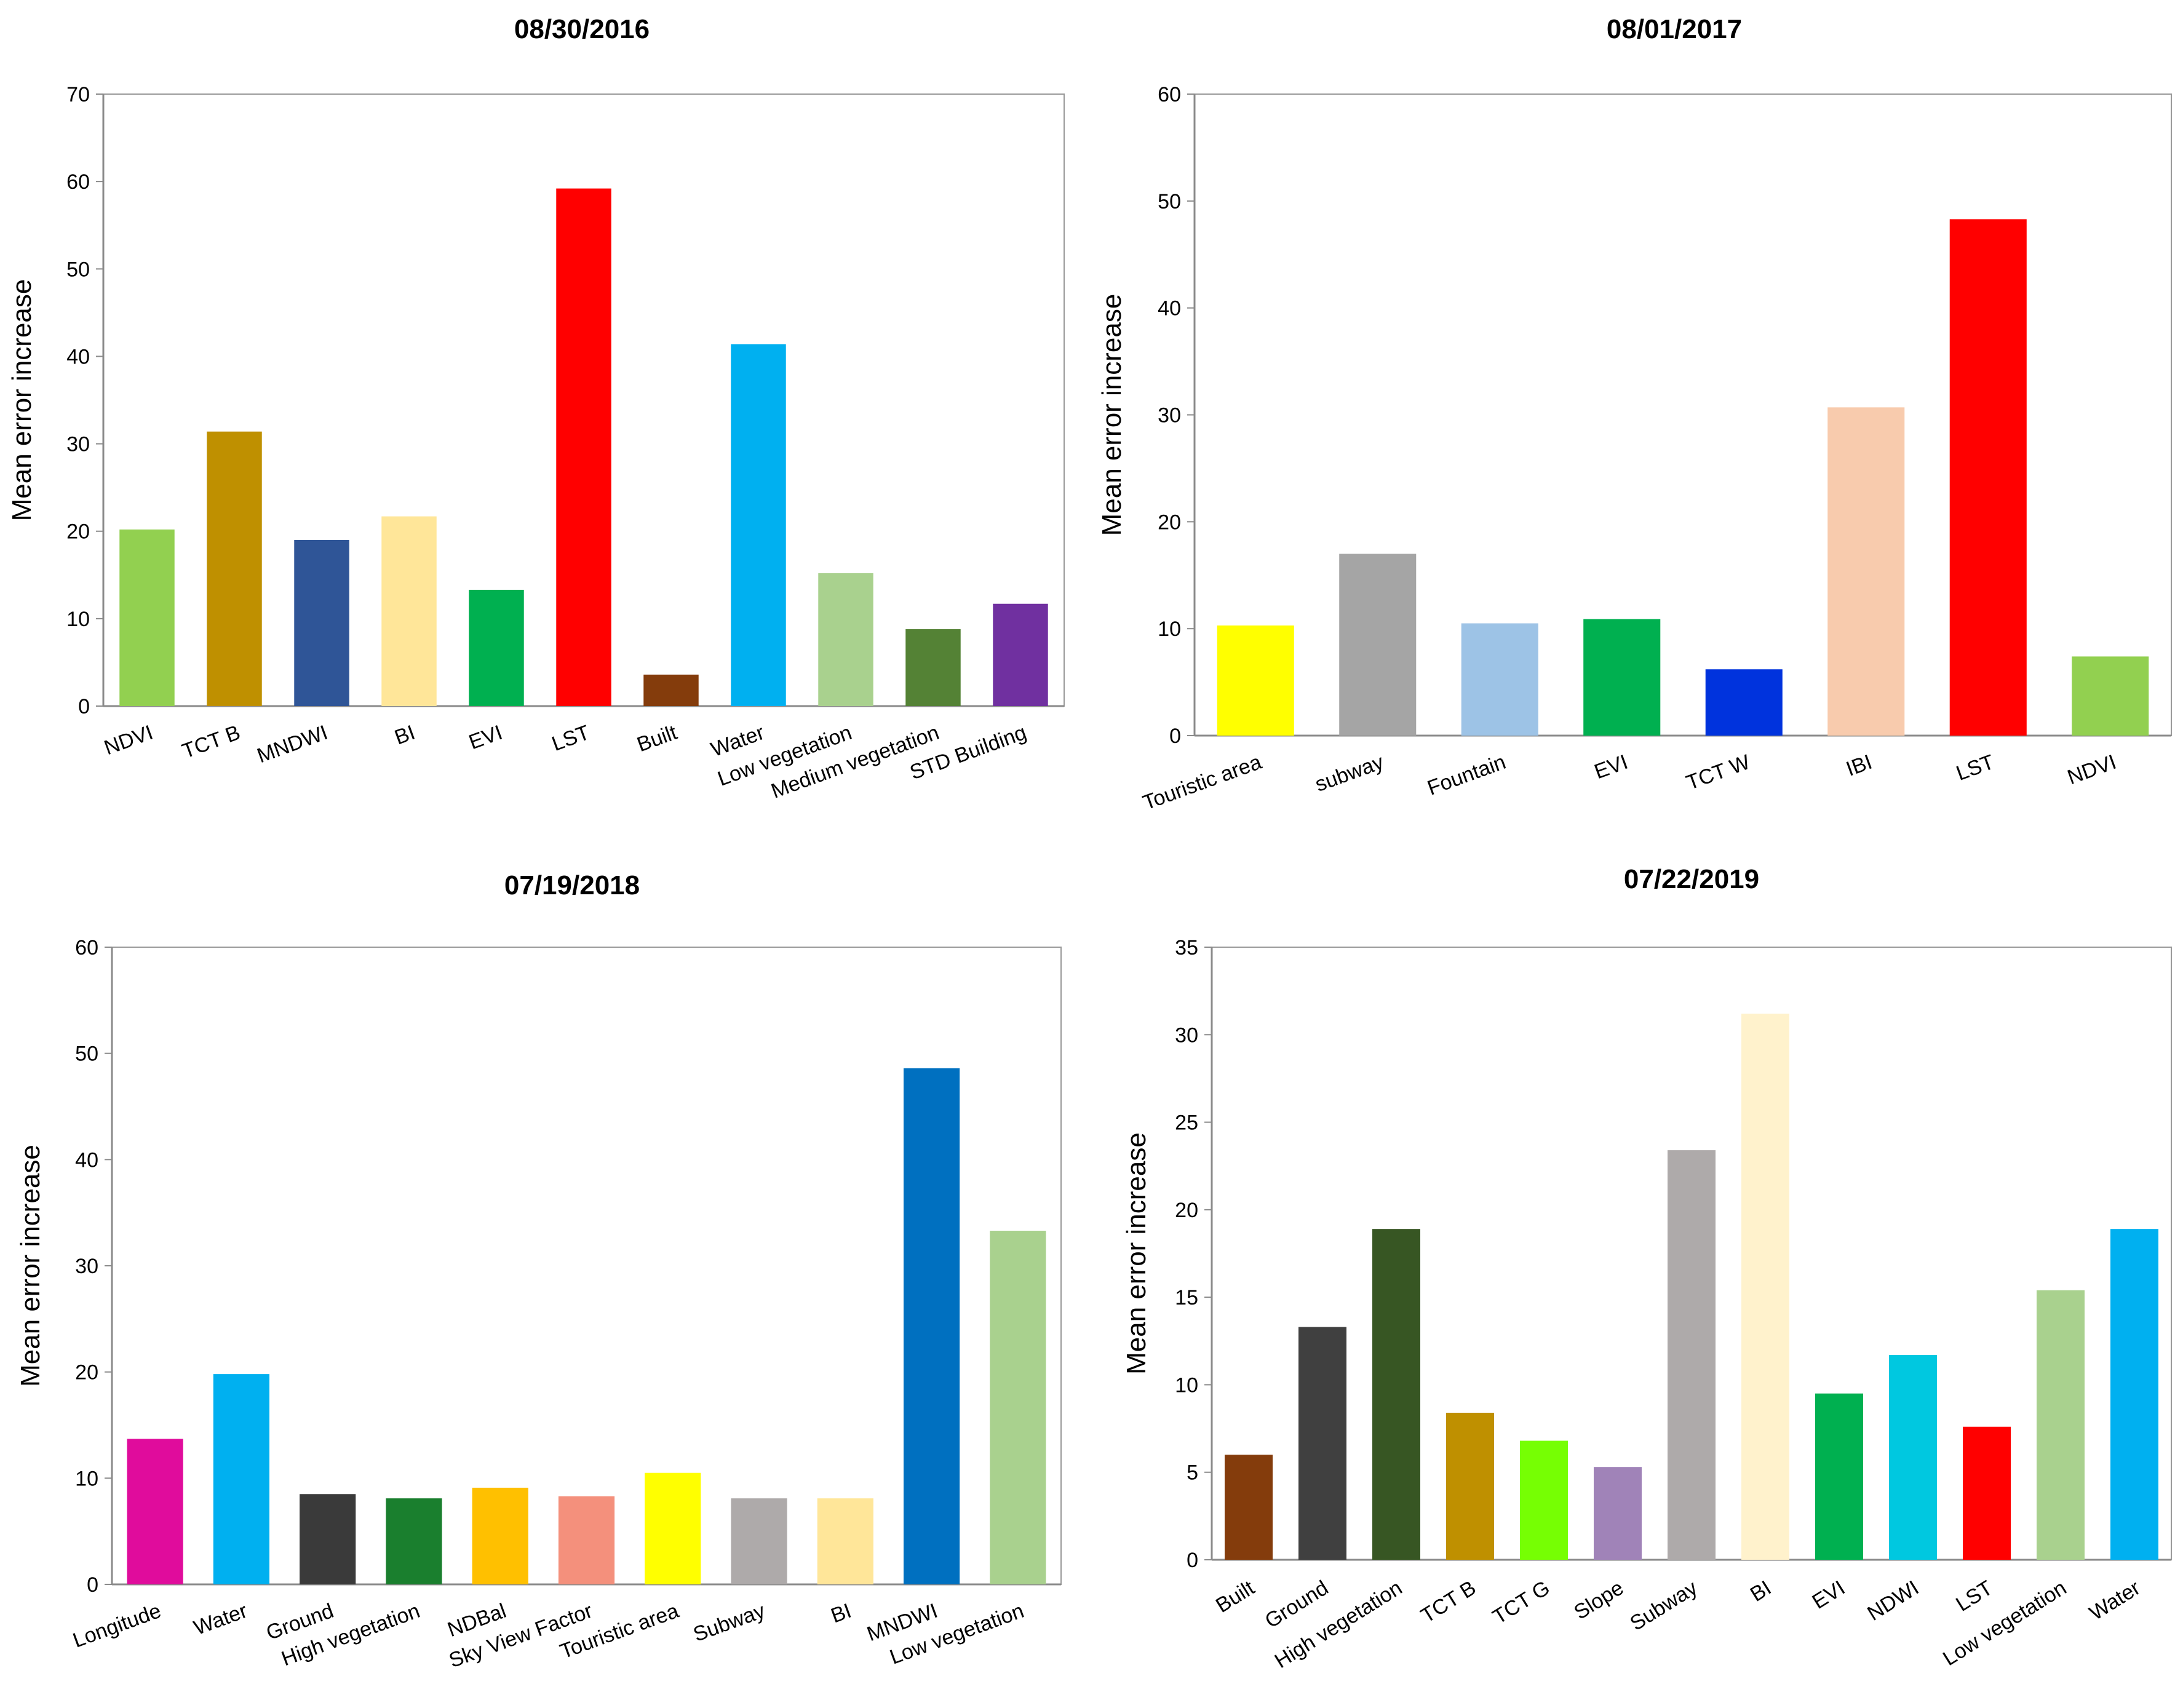  Describe the element at coordinates (582, 29) in the screenshot. I see `chart-title-2016: 08/30/2016` at that location.